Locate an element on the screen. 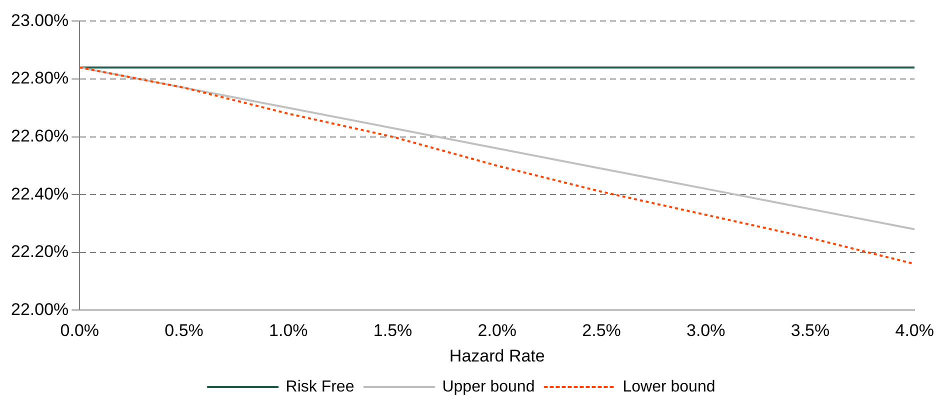 The width and height of the screenshot is (945, 413). y-tick-label: 22.40% is located at coordinates (39, 194).